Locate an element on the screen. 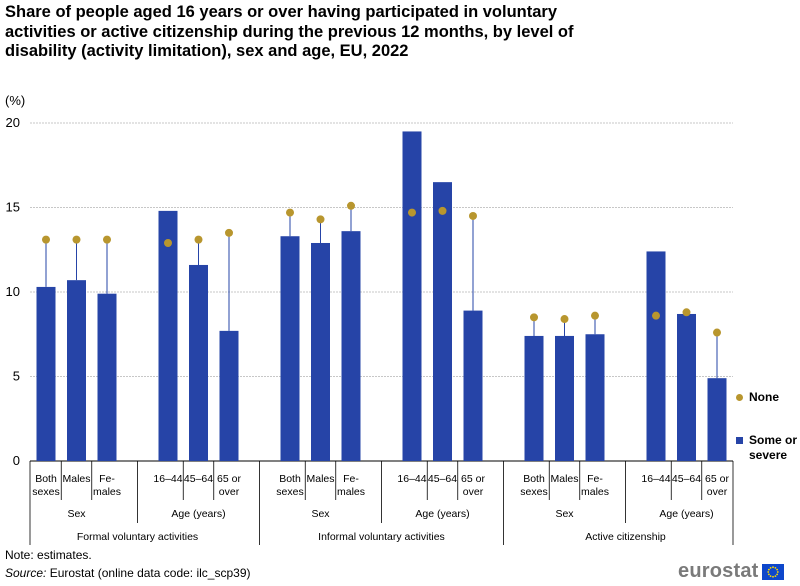 This screenshot has width=800, height=586. y-tick-label: 0 is located at coordinates (16, 460).